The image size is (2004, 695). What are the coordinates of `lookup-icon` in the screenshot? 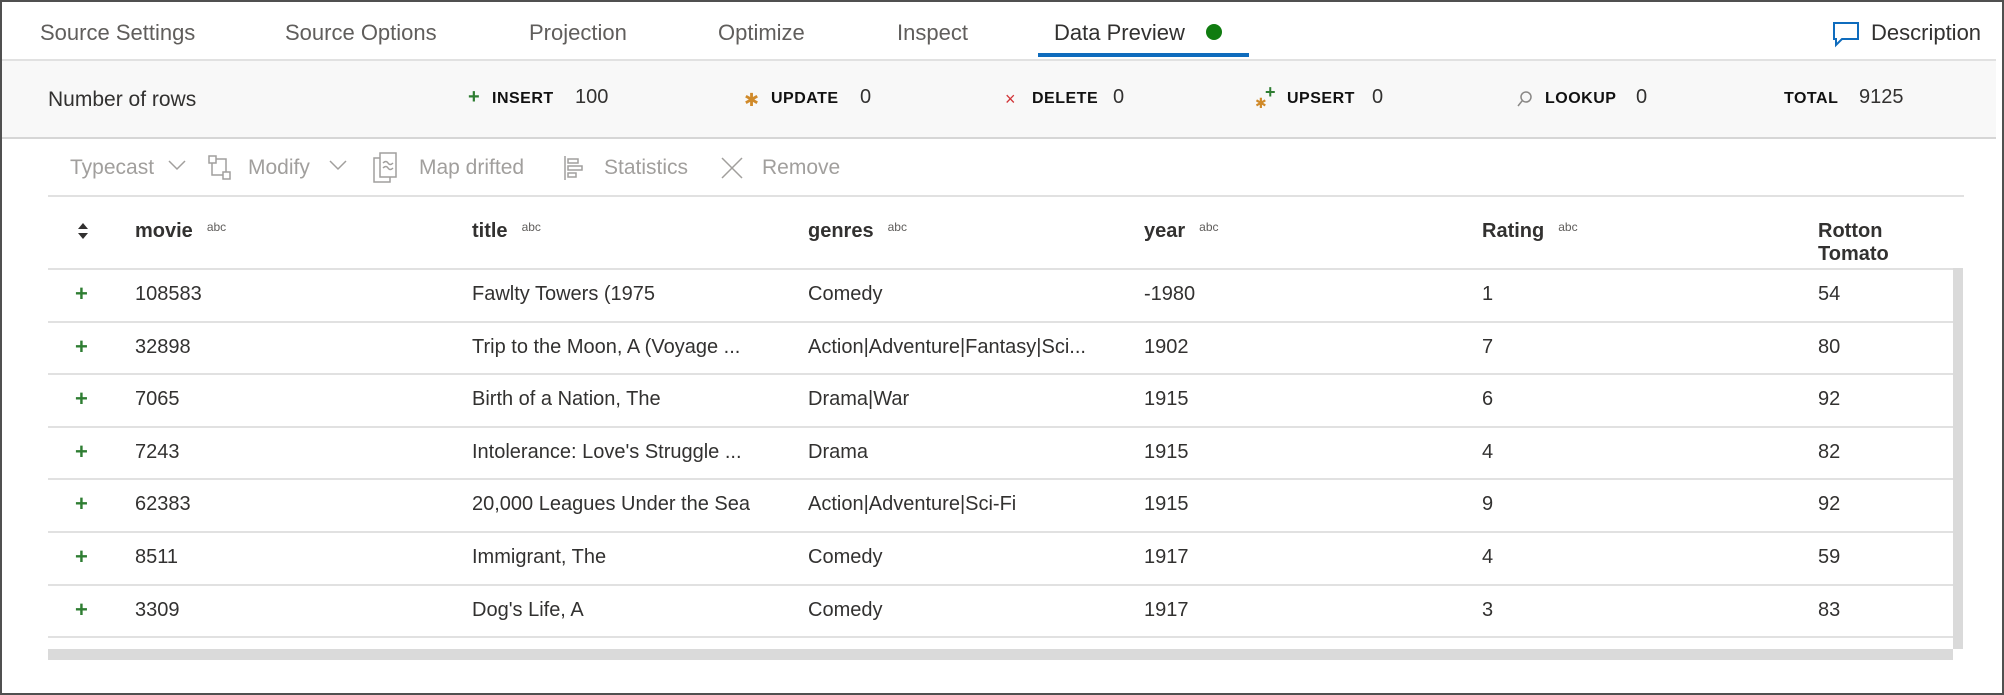 It's located at (1525, 101).